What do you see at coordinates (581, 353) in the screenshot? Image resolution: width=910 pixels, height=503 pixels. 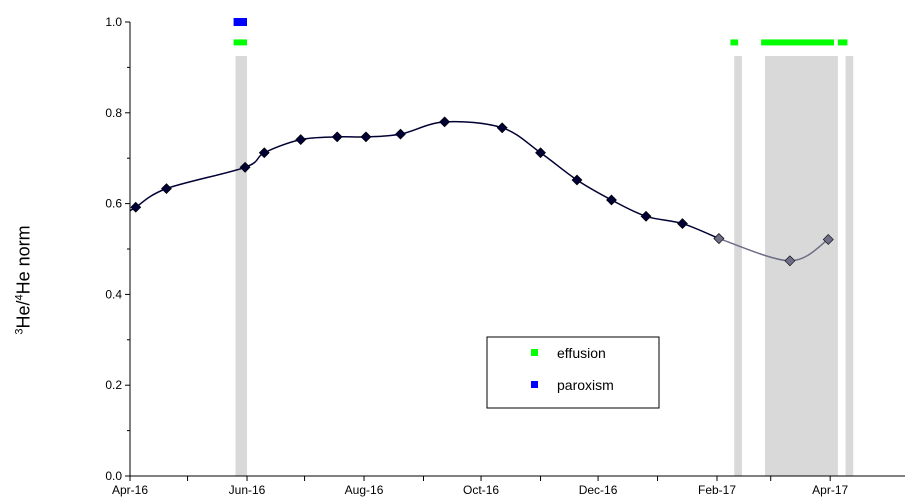 I see `legend-label: effusion` at bounding box center [581, 353].